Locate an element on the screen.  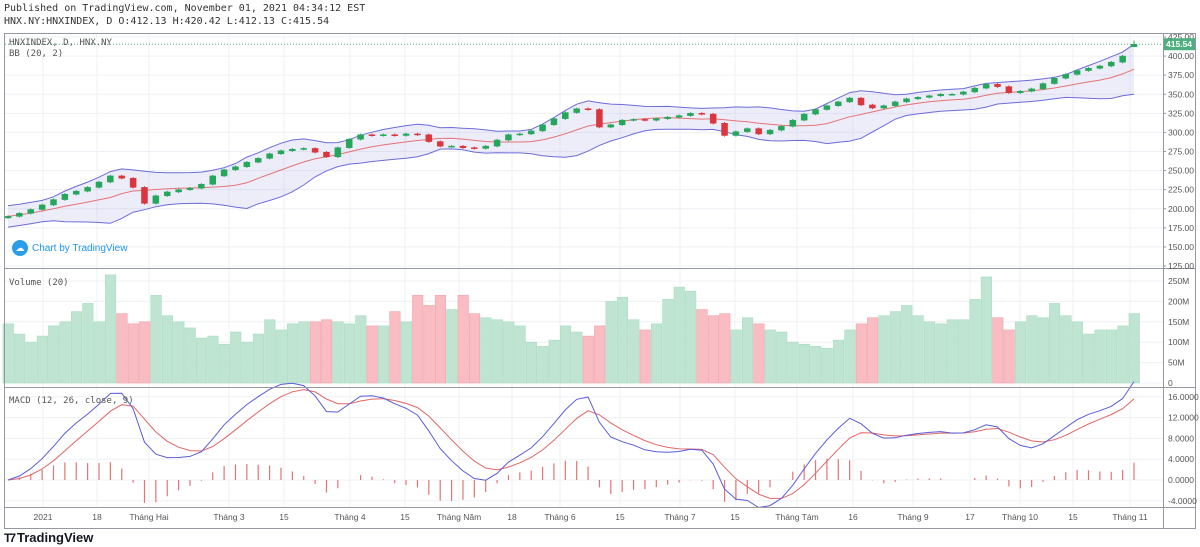
watermark: ☁ Chart by TradingView is located at coordinates (69, 248).